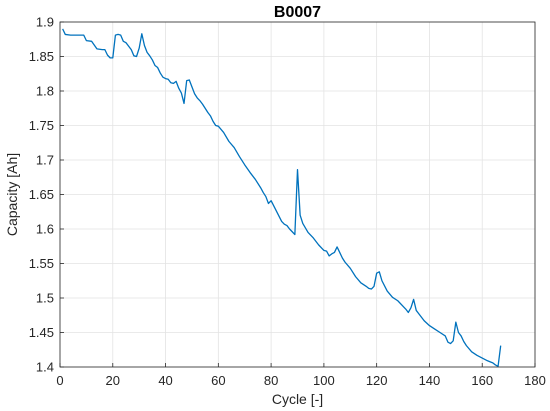 The height and width of the screenshot is (411, 550). Describe the element at coordinates (377, 380) in the screenshot. I see `x-tick-label: 120` at that location.